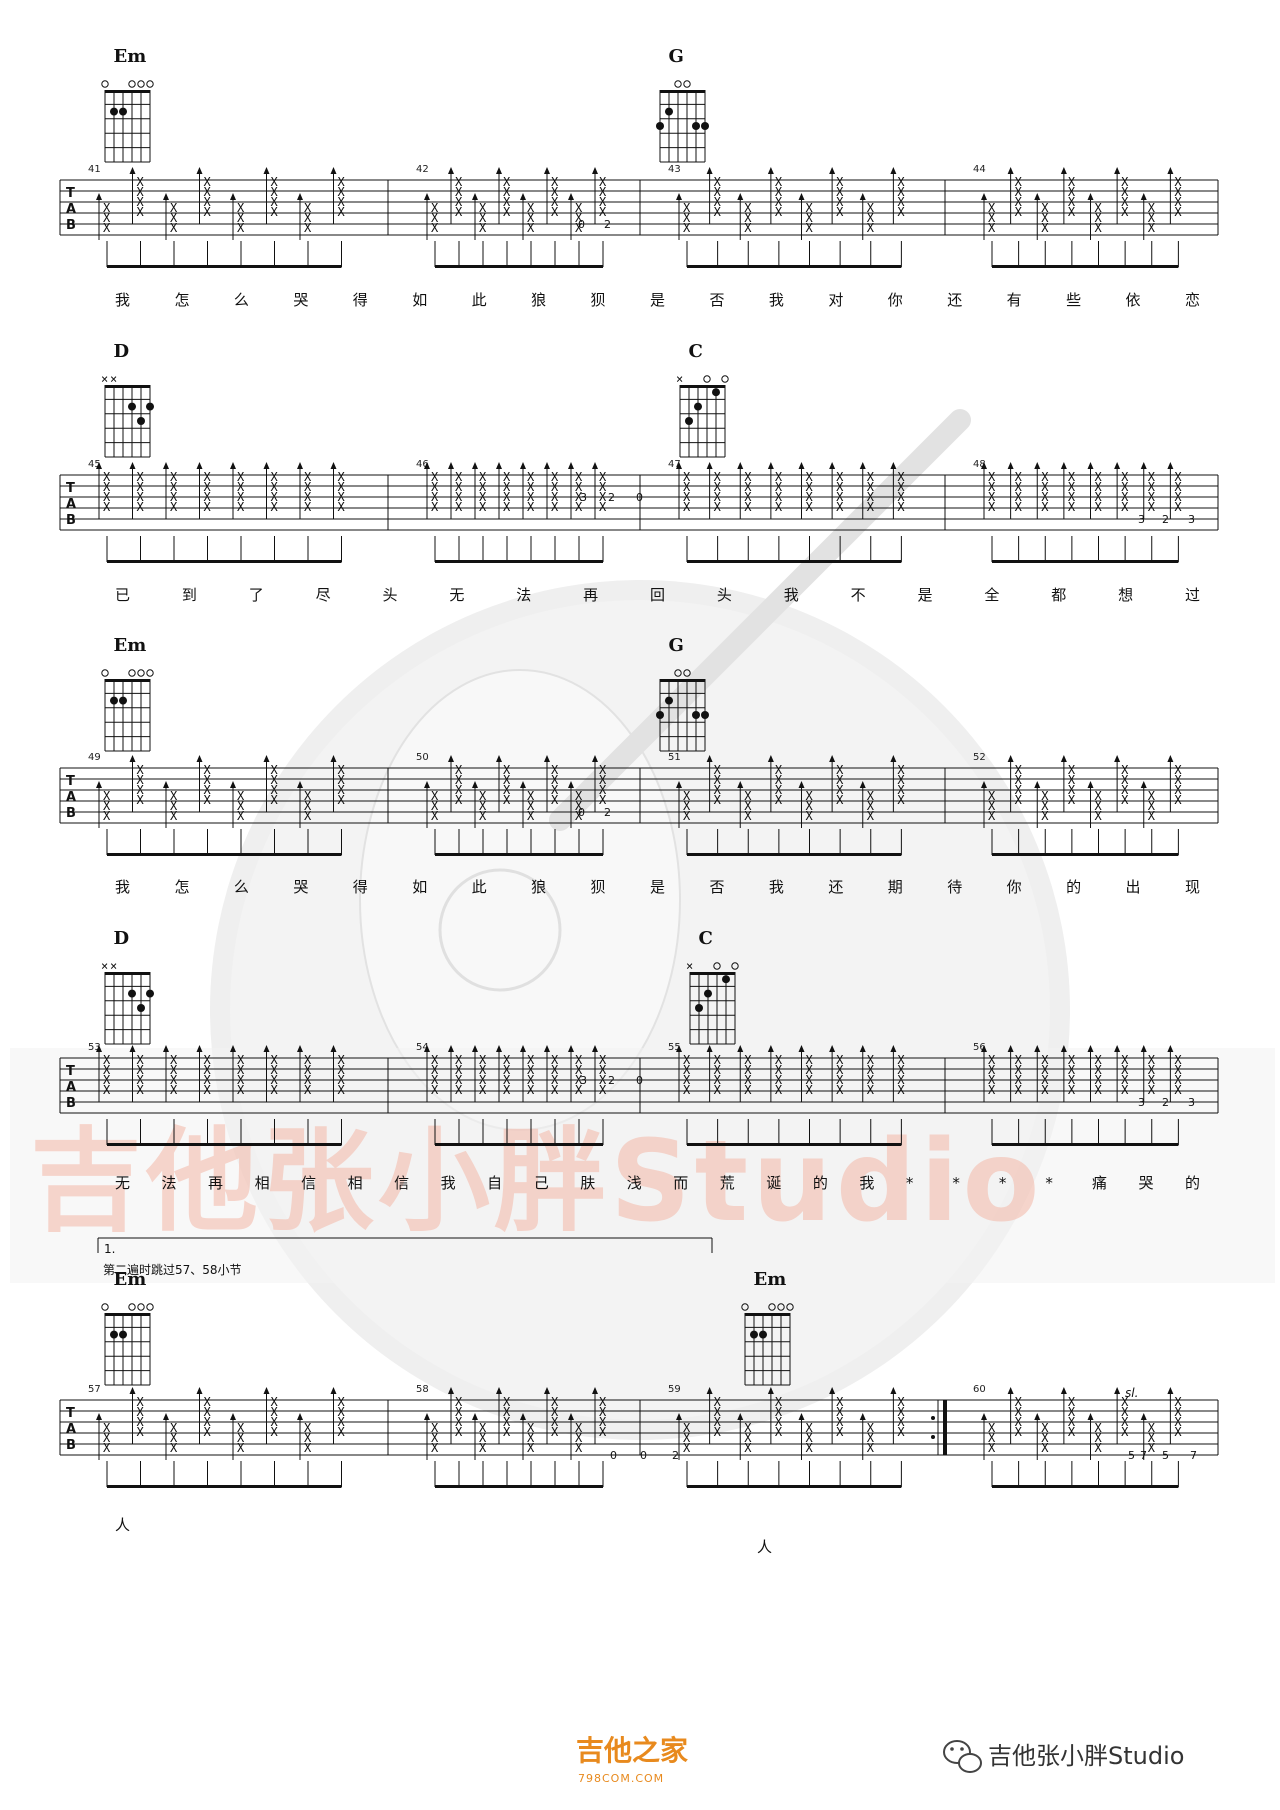 This screenshot has height=1810, width=1280. I want to click on lyric-syllable: 再, so click(215, 1183).